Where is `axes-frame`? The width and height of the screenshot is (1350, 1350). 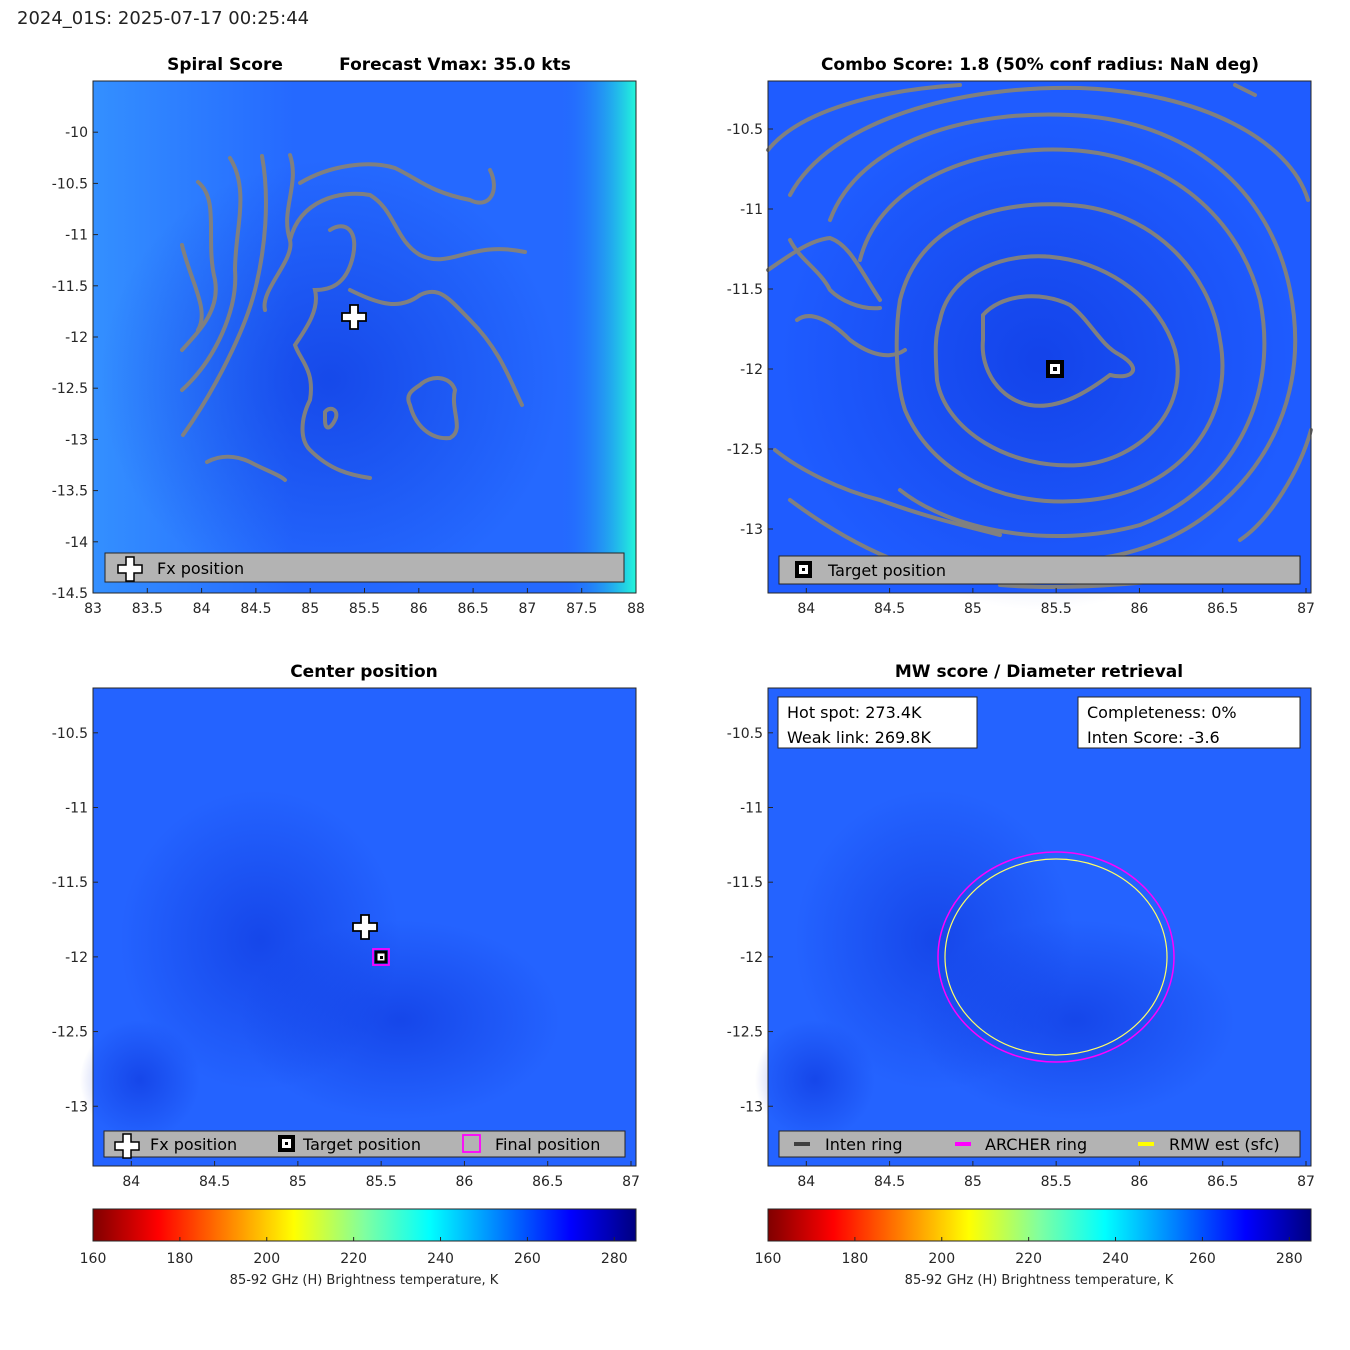
axes-frame is located at coordinates (364, 927).